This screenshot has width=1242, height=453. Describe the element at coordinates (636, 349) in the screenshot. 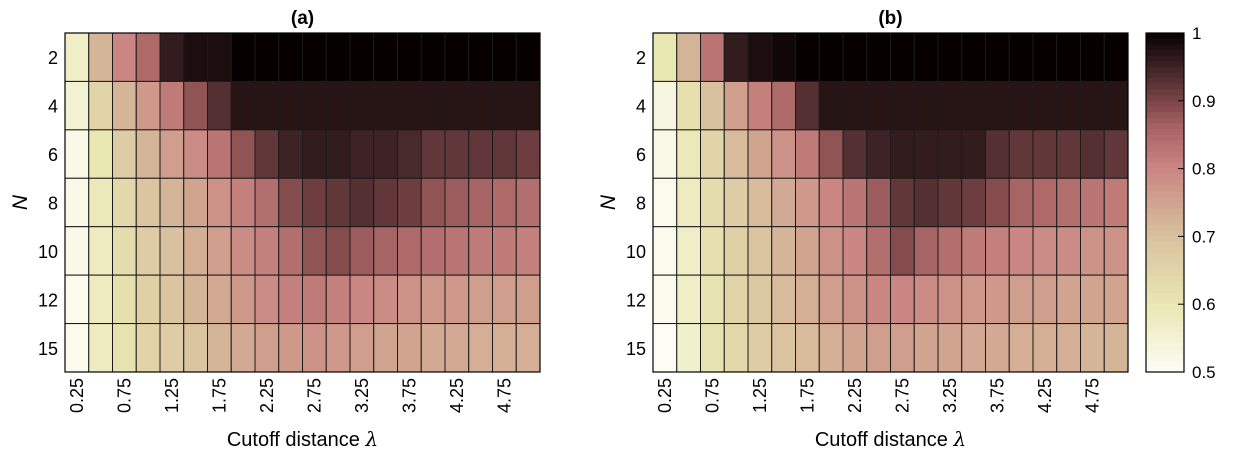

I see `y-tick-label: 15` at that location.